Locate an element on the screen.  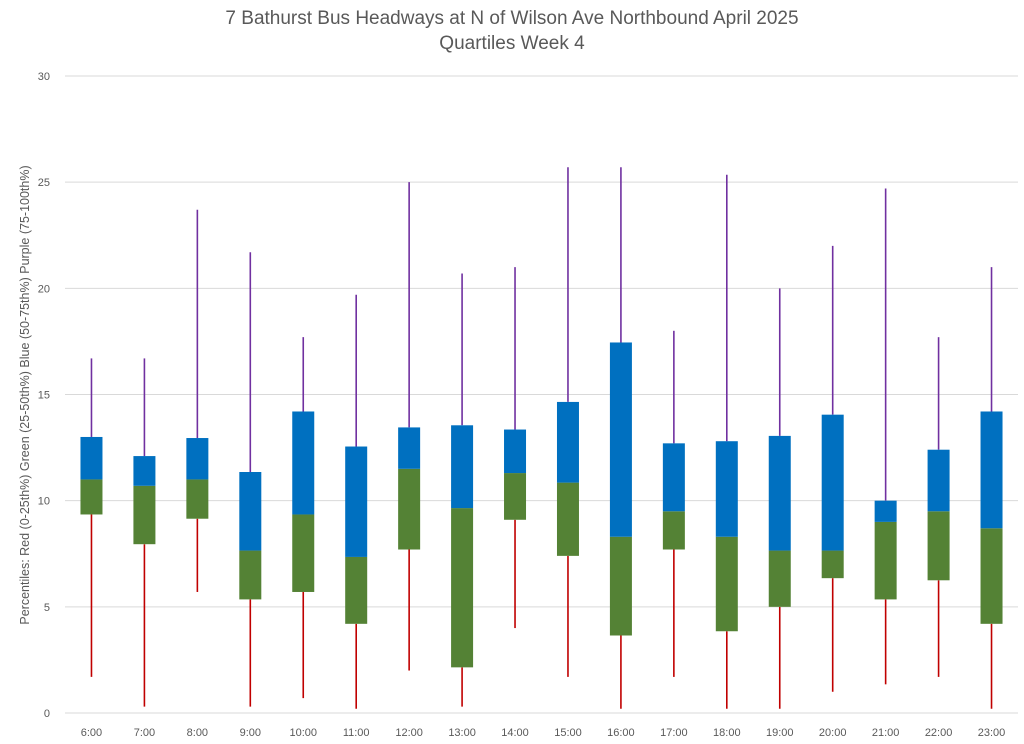
box-14:00 is located at coordinates (515, 448).